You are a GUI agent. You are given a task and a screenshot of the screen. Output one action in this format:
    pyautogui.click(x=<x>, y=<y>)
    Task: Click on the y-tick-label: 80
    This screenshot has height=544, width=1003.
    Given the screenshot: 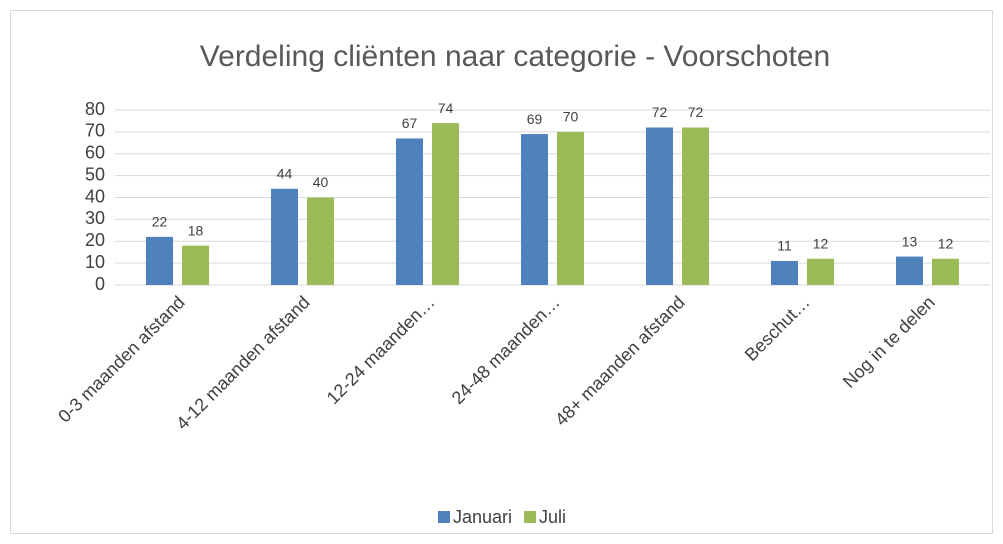 What is the action you would take?
    pyautogui.click(x=95, y=109)
    